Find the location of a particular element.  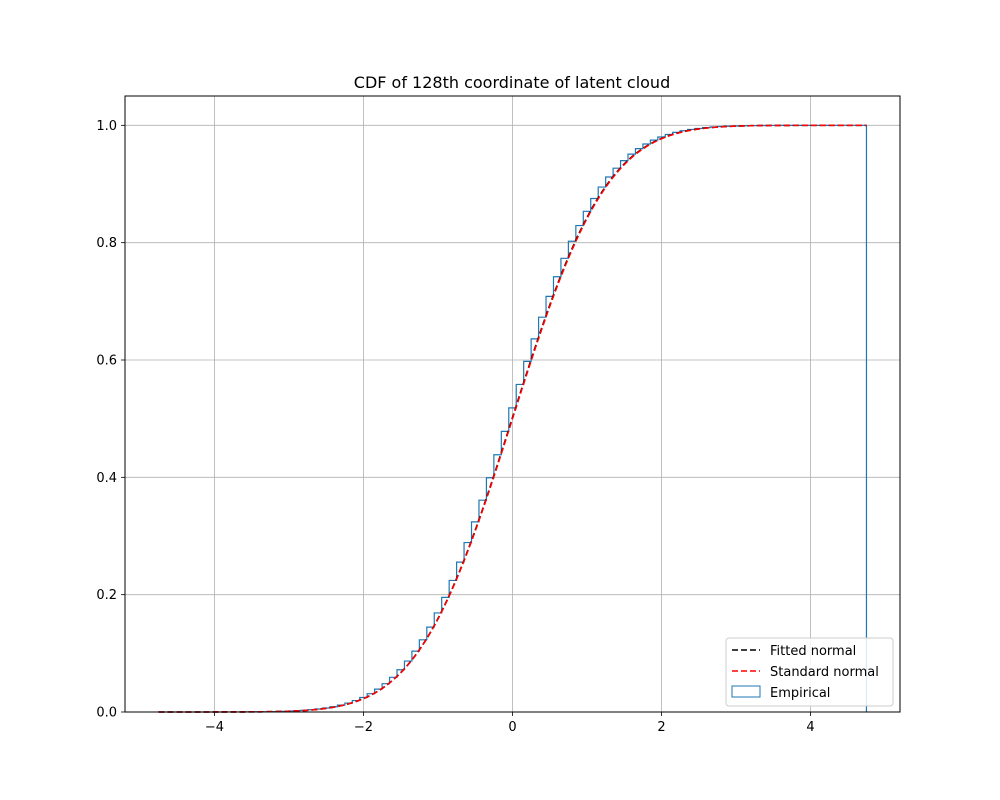

legend: Fitted normal Standard normal Empirical is located at coordinates (809, 672).